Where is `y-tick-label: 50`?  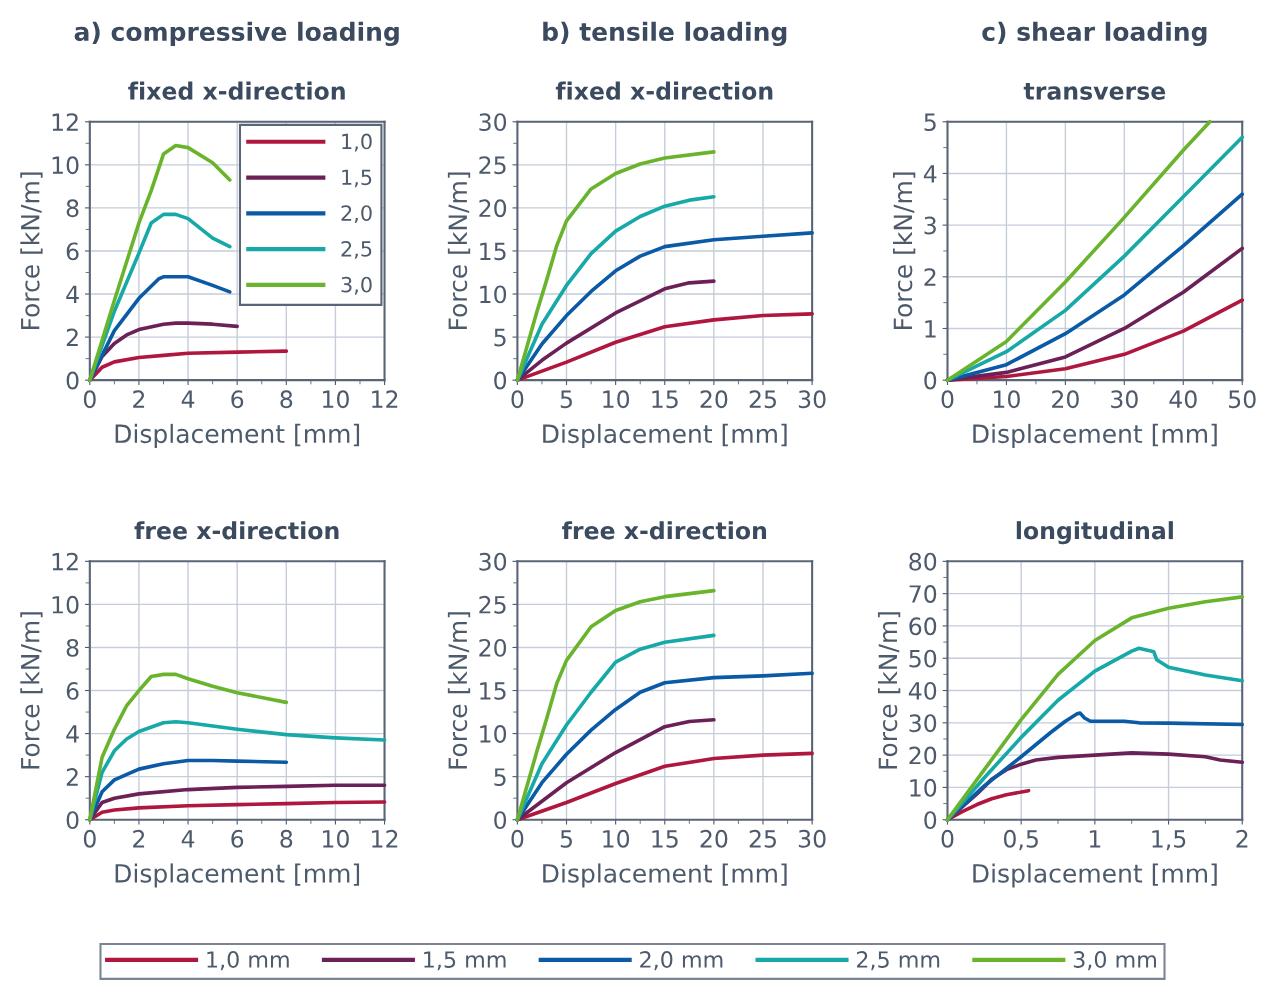
y-tick-label: 50 is located at coordinates (923, 658).